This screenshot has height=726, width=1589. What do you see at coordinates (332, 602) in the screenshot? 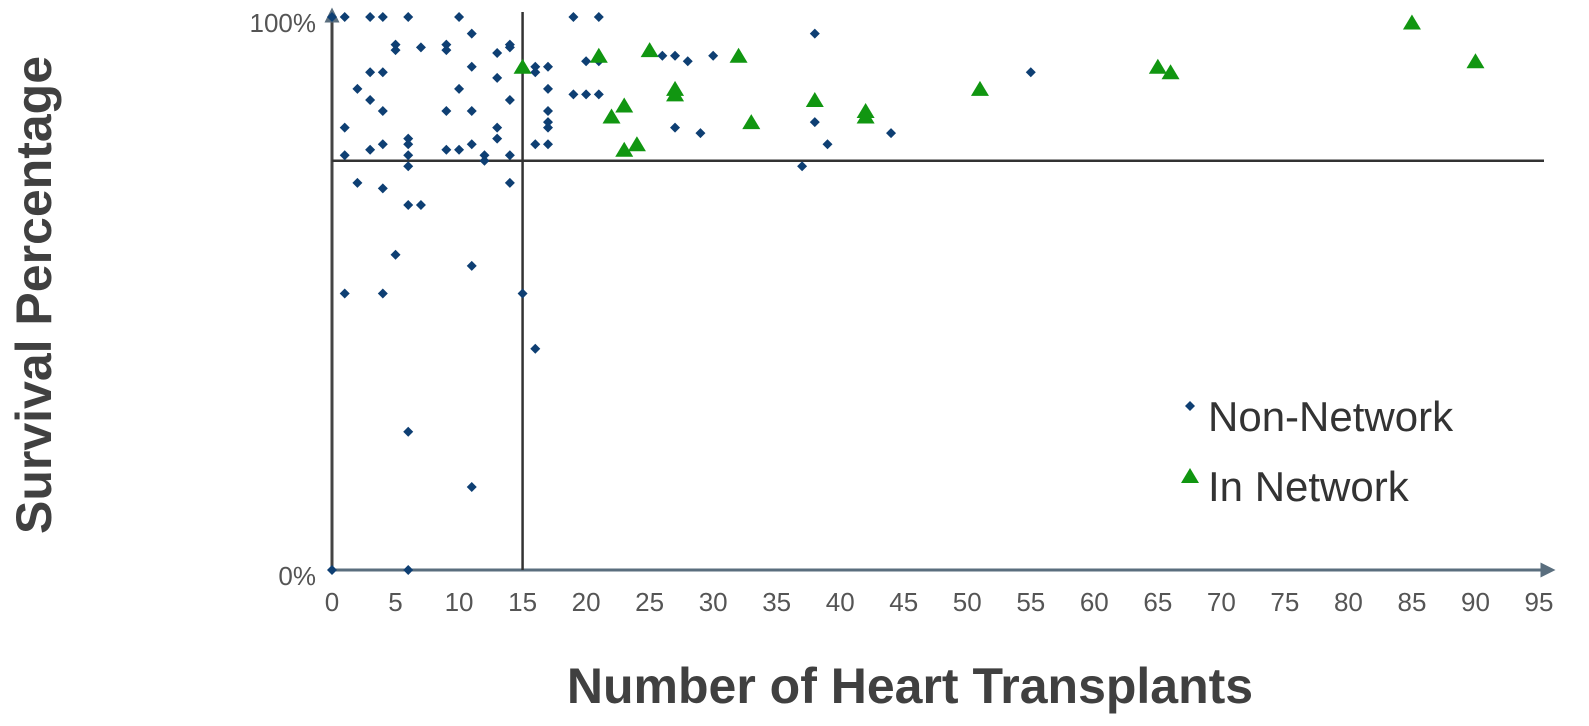
I see `x-tick-label: 0` at bounding box center [332, 602].